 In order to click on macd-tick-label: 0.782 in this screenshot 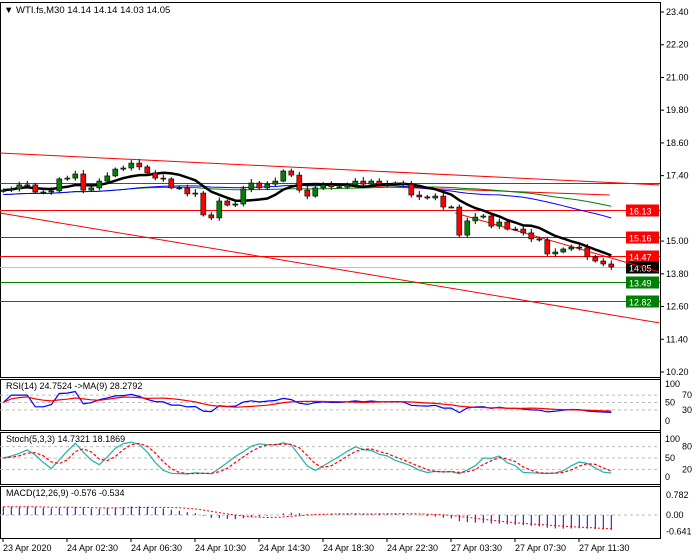, I will do `click(677, 495)`.